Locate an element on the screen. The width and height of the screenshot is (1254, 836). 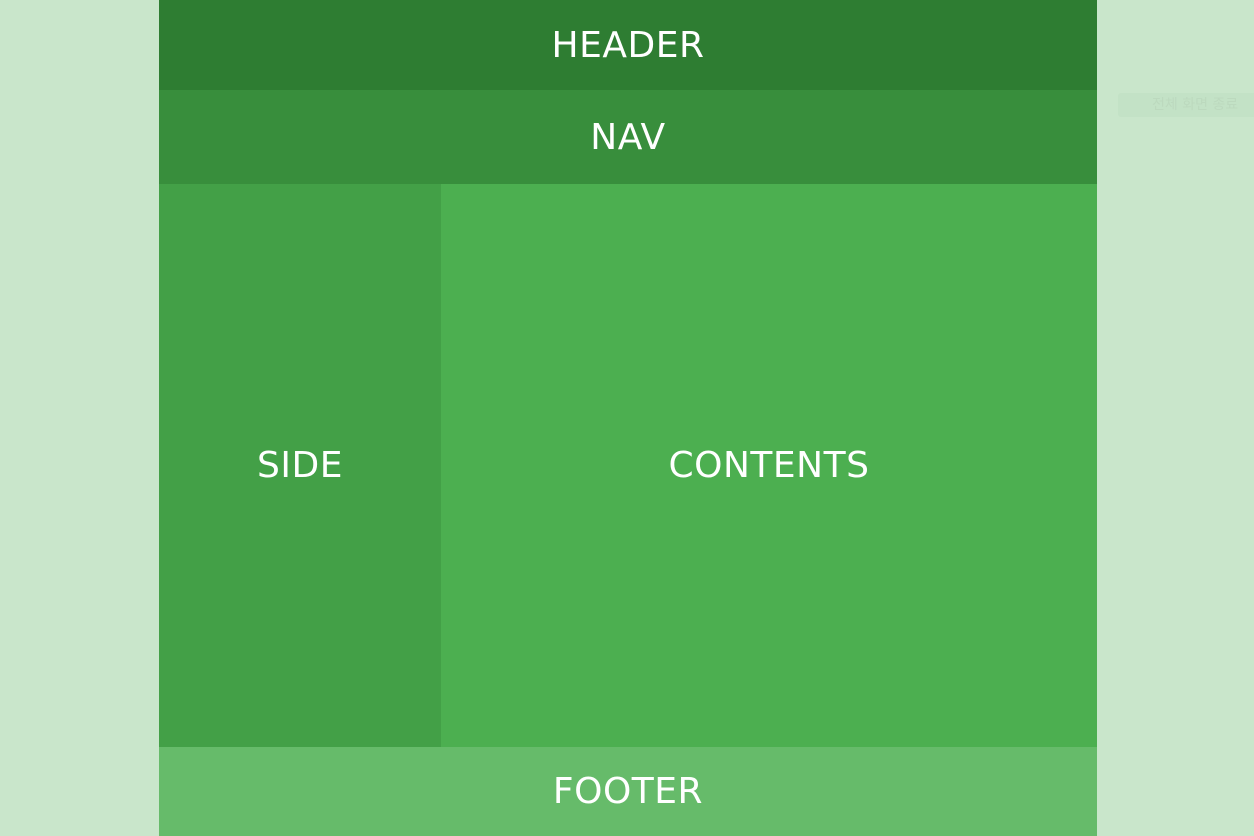
nav-label: NAV is located at coordinates (628, 137).